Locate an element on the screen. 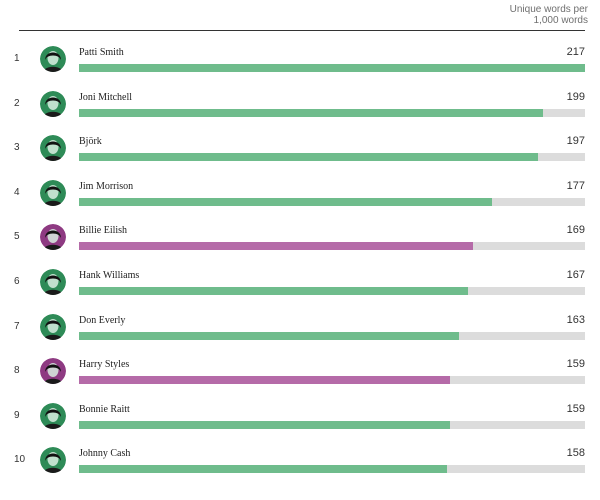  rank-label: 5 is located at coordinates (17, 237).